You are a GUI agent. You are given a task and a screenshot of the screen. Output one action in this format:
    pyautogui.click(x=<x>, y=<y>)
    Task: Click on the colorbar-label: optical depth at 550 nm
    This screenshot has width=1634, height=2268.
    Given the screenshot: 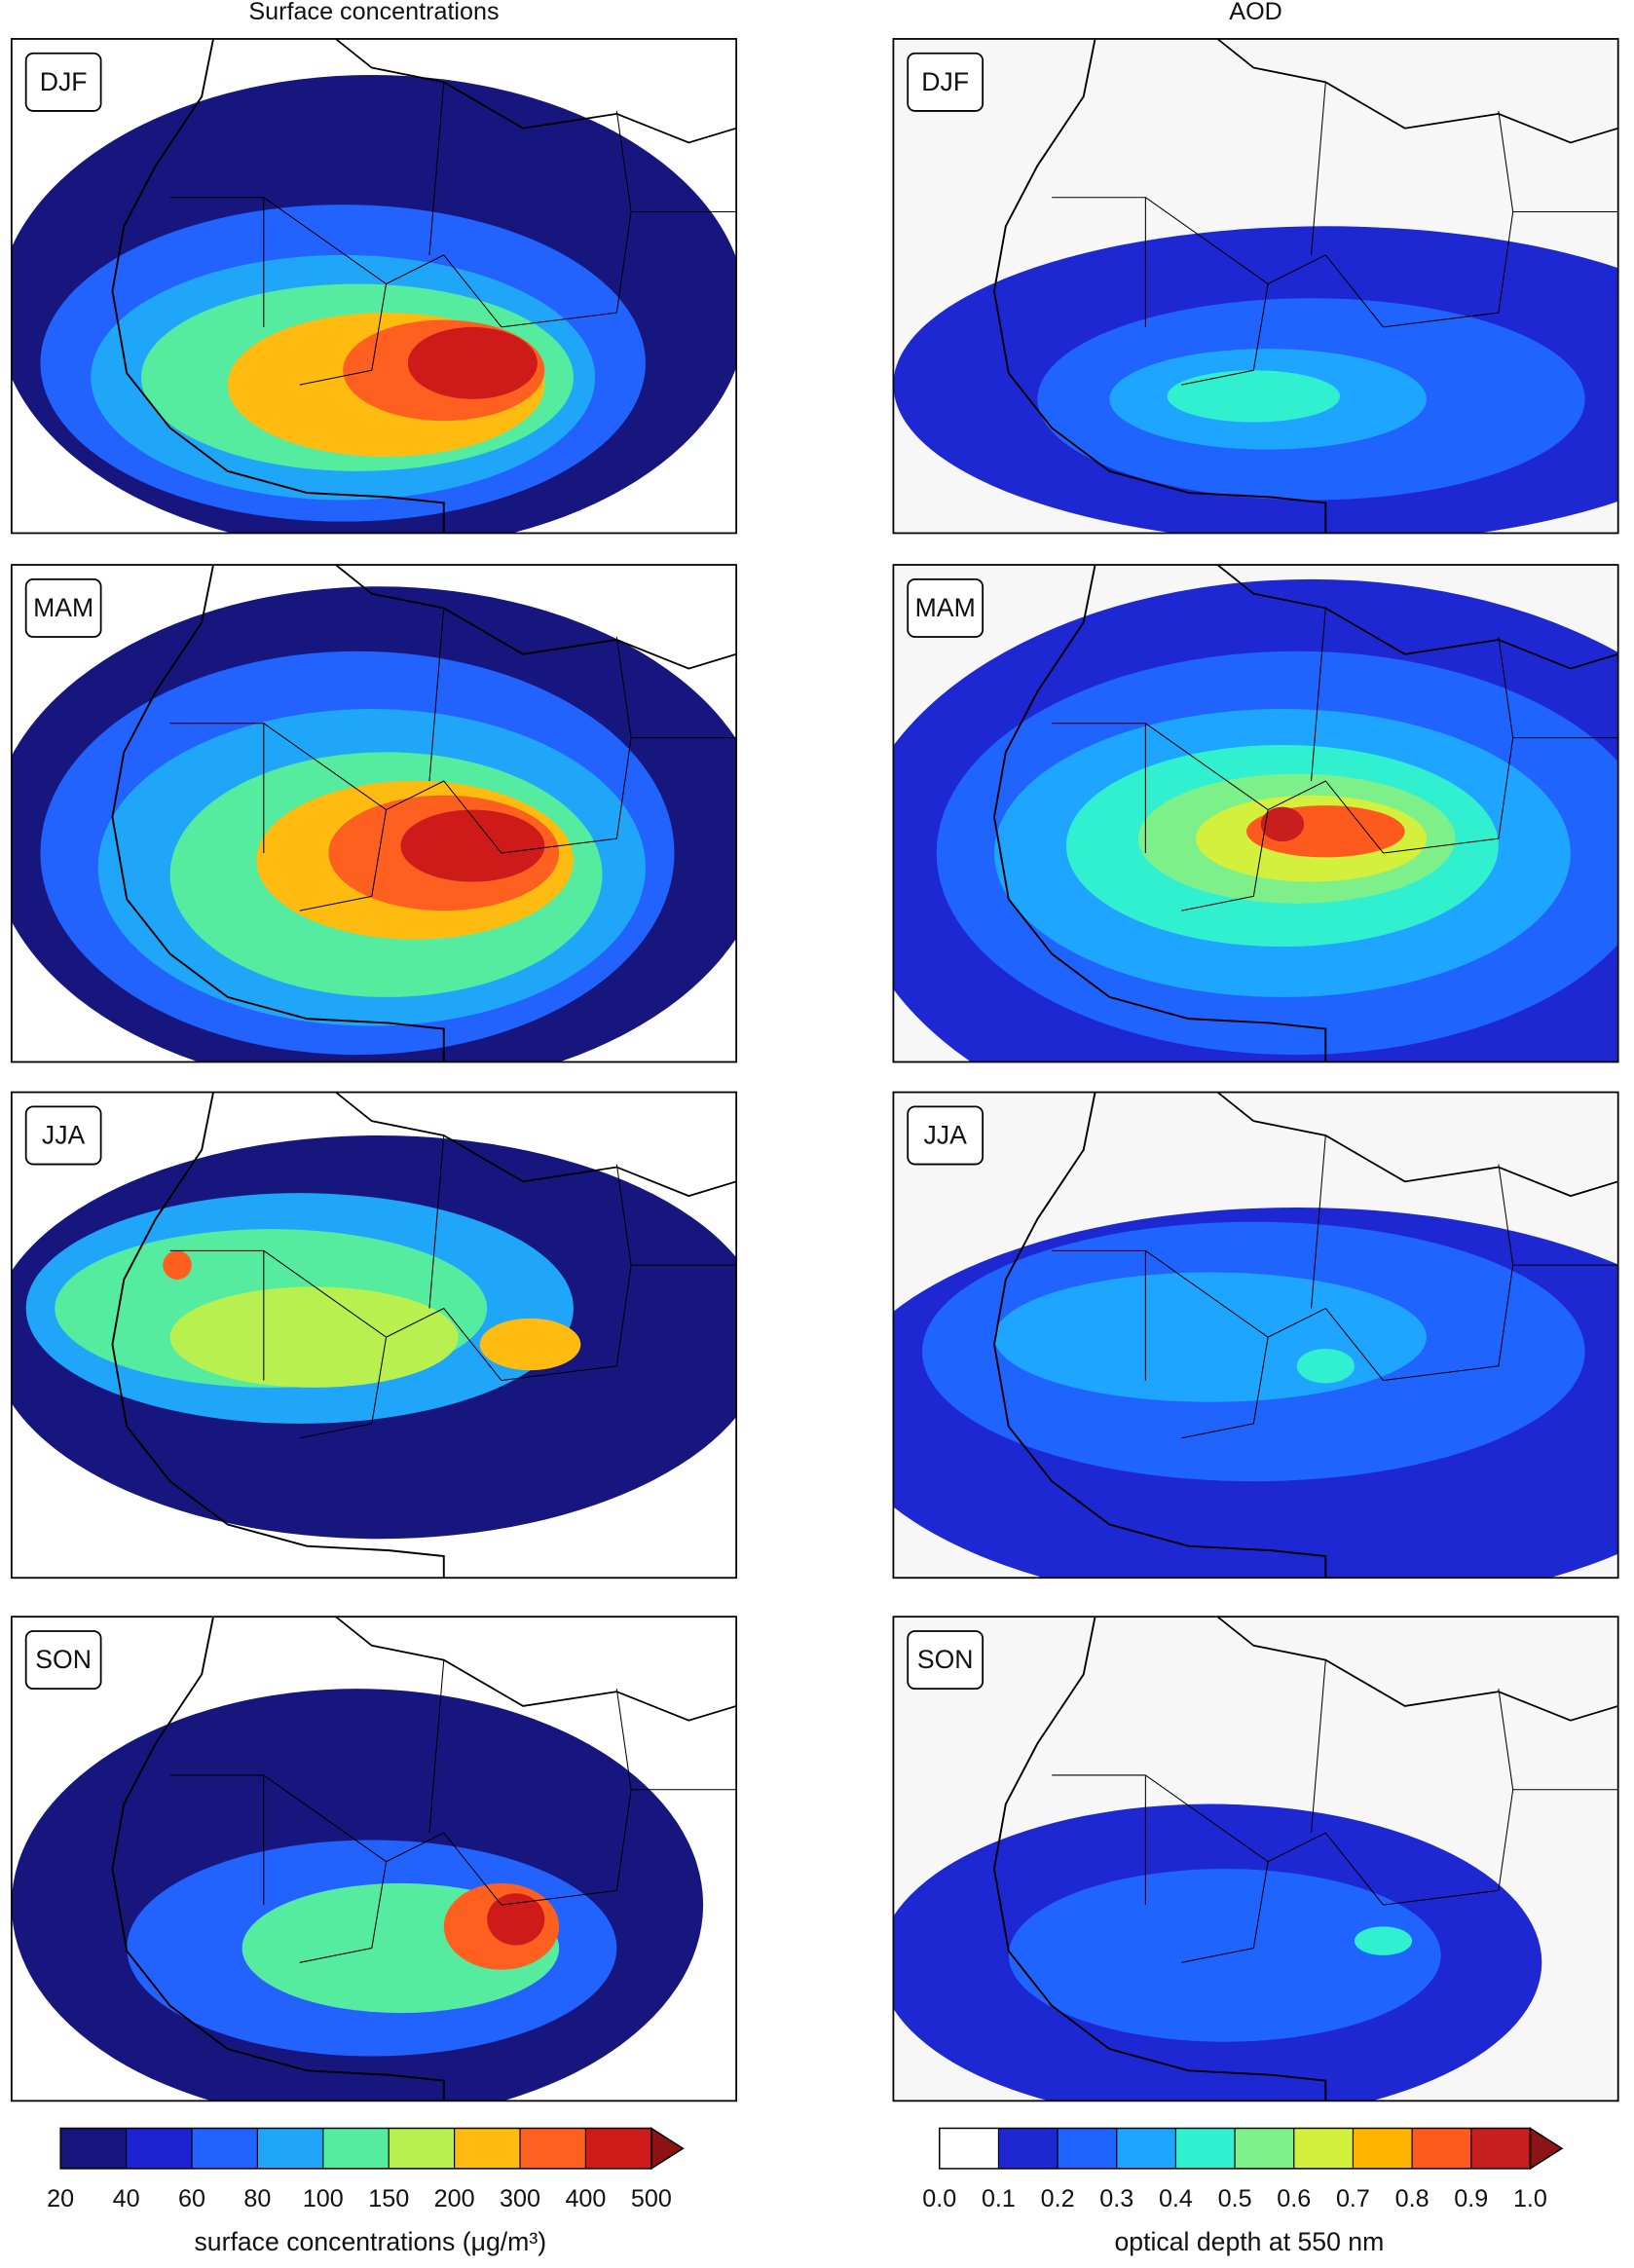 What is the action you would take?
    pyautogui.click(x=1250, y=2241)
    